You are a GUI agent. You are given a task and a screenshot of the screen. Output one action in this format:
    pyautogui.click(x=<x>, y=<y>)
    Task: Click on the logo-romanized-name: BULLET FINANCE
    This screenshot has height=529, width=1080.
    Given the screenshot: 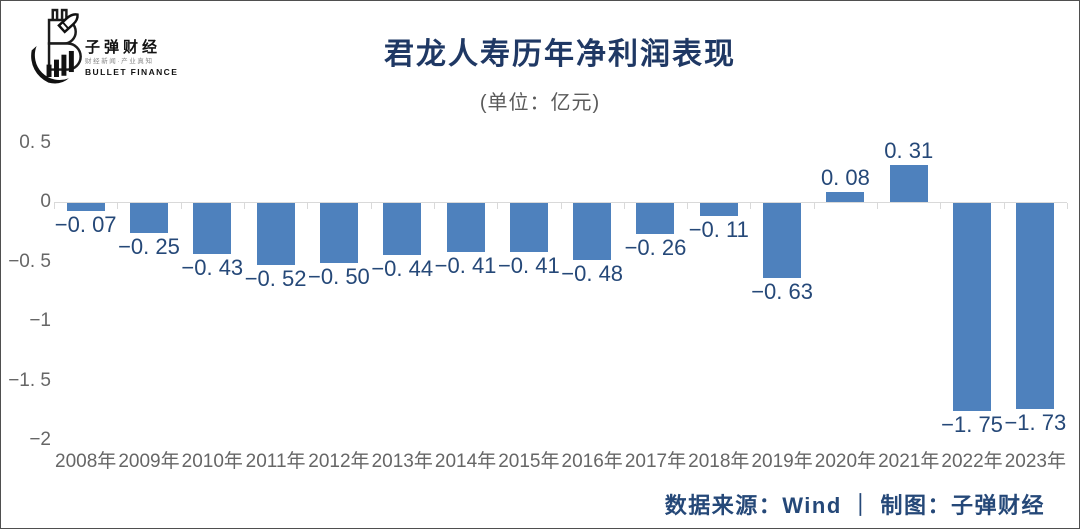 What is the action you would take?
    pyautogui.click(x=132, y=72)
    